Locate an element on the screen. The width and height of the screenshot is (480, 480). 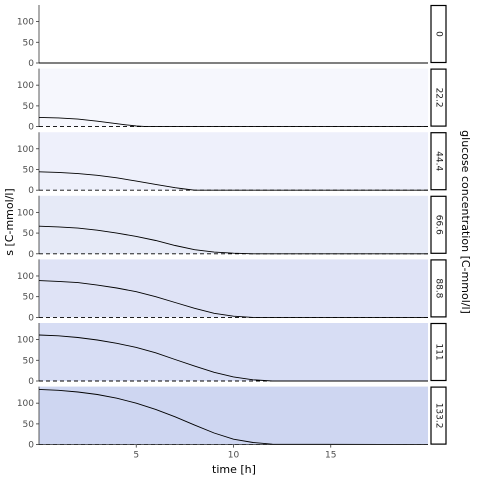
facet-strip-label: 0 is located at coordinates (439, 34).